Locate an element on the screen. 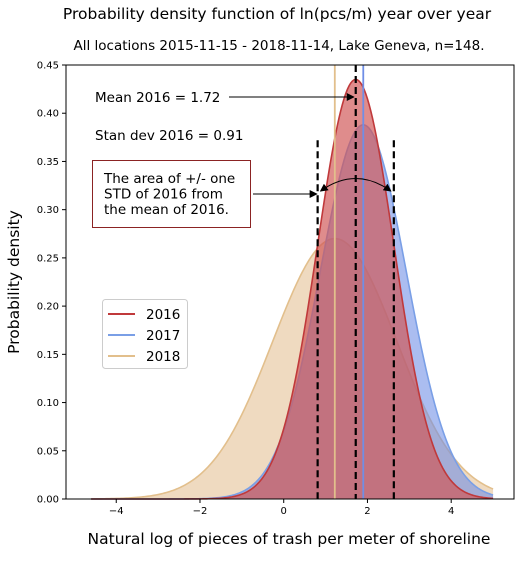 The width and height of the screenshot is (523, 571). y-axis-title: Probability density is located at coordinates (14, 282).